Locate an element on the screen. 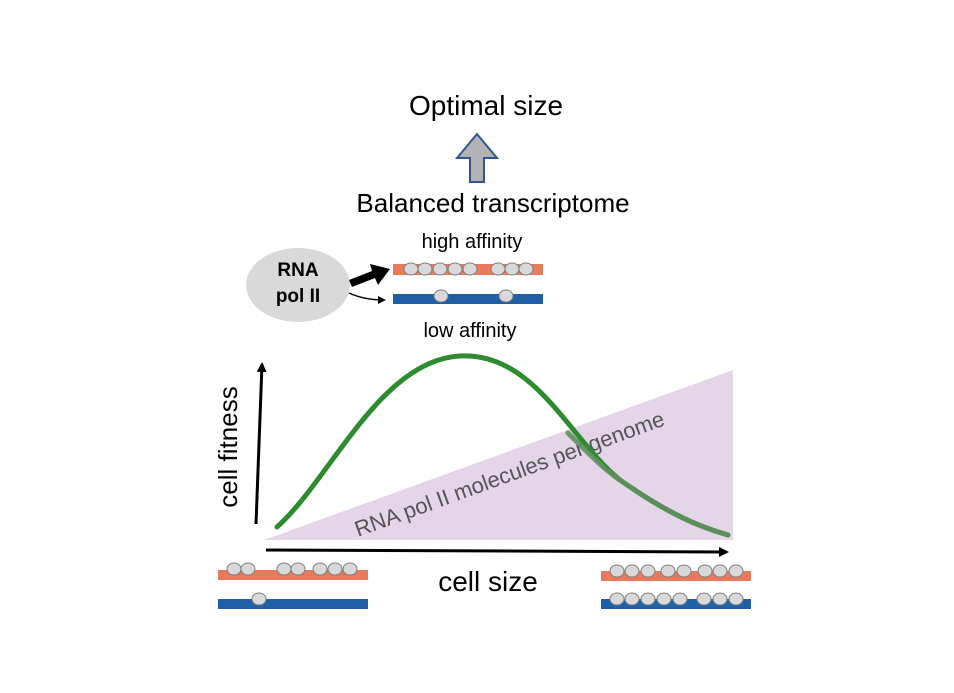  polymerase-label-line2: pol II is located at coordinates (298, 296).